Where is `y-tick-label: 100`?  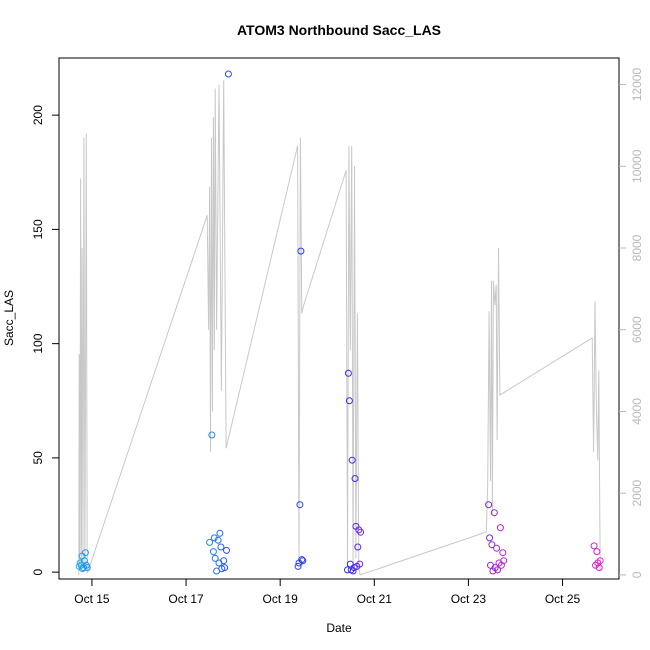
y-tick-label: 100 is located at coordinates (38, 343).